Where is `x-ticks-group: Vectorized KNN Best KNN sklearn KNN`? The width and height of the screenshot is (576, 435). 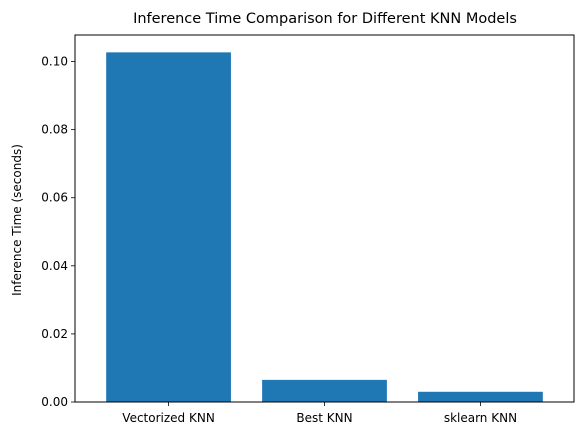
x-ticks-group: Vectorized KNN Best KNN sklearn KNN is located at coordinates (319, 413).